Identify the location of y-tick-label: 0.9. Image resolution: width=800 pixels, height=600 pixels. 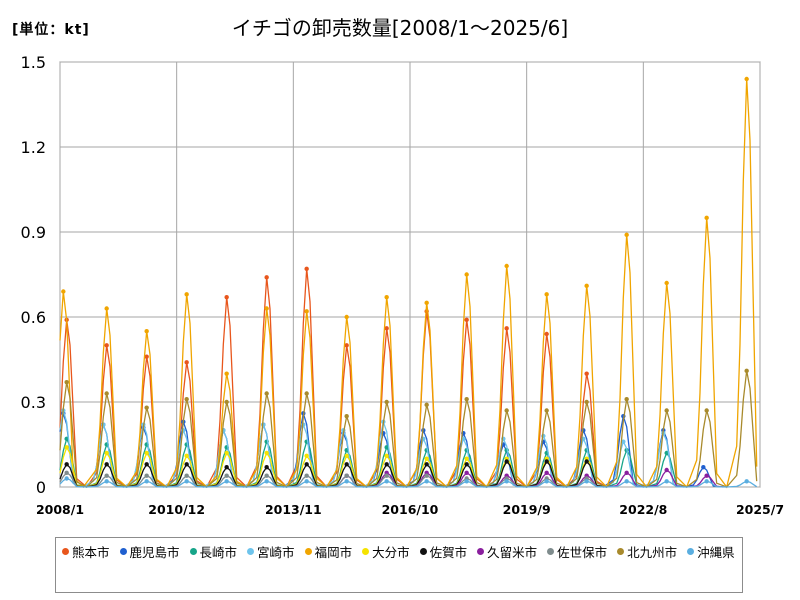
(33, 232).